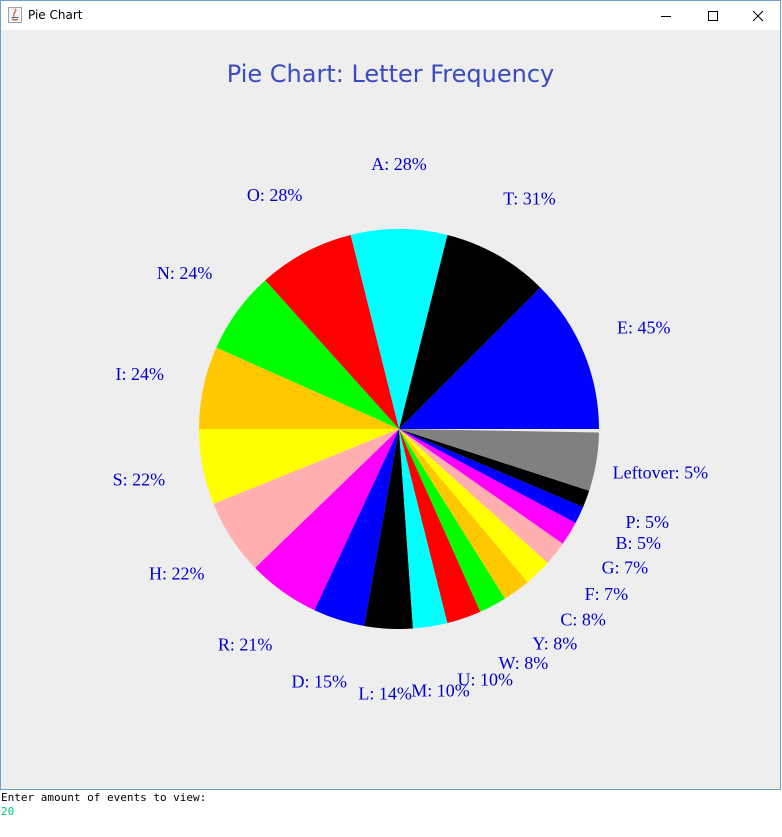 The width and height of the screenshot is (782, 837). I want to click on slice-label: C: 8%, so click(583, 620).